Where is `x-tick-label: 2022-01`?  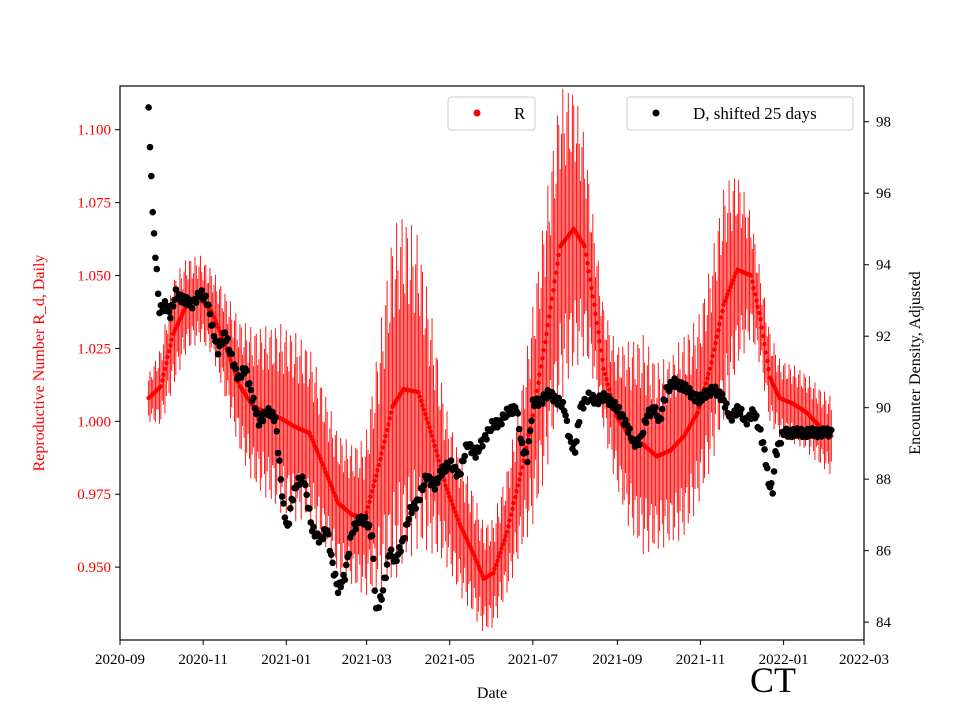 x-tick-label: 2022-01 is located at coordinates (784, 660).